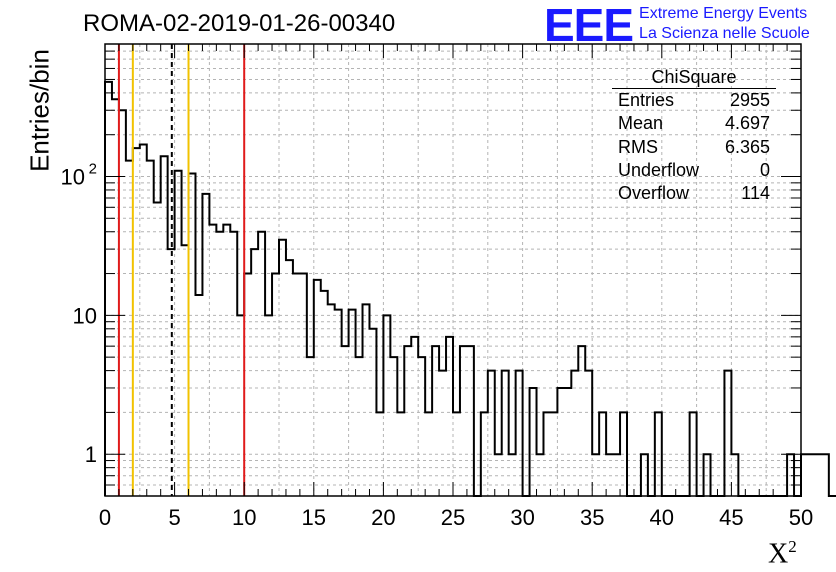 The height and width of the screenshot is (572, 836). Describe the element at coordinates (314, 517) in the screenshot. I see `x-tick-label: 15` at that location.